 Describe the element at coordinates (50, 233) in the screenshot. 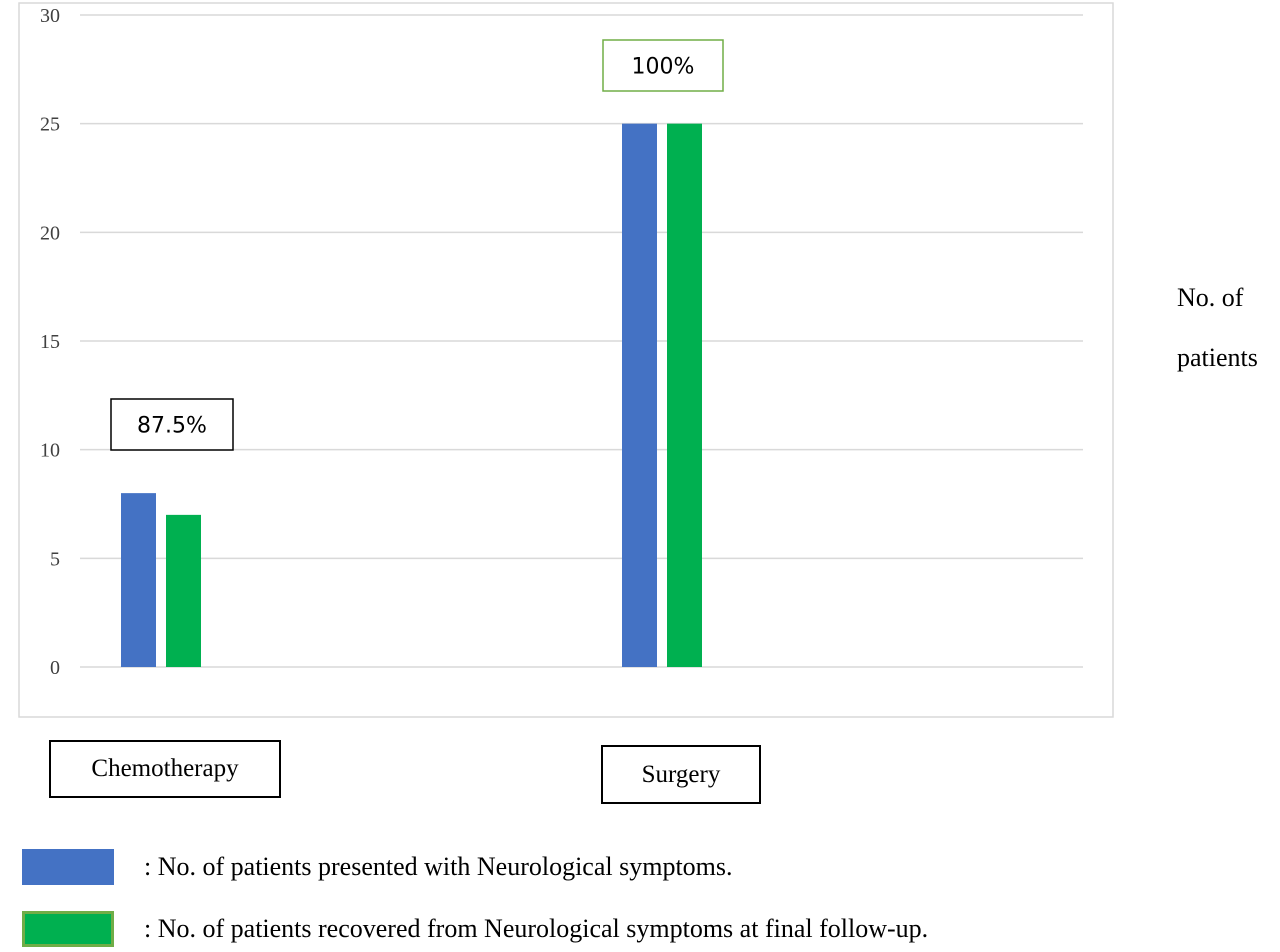

I see `y-tick-label: 20` at that location.